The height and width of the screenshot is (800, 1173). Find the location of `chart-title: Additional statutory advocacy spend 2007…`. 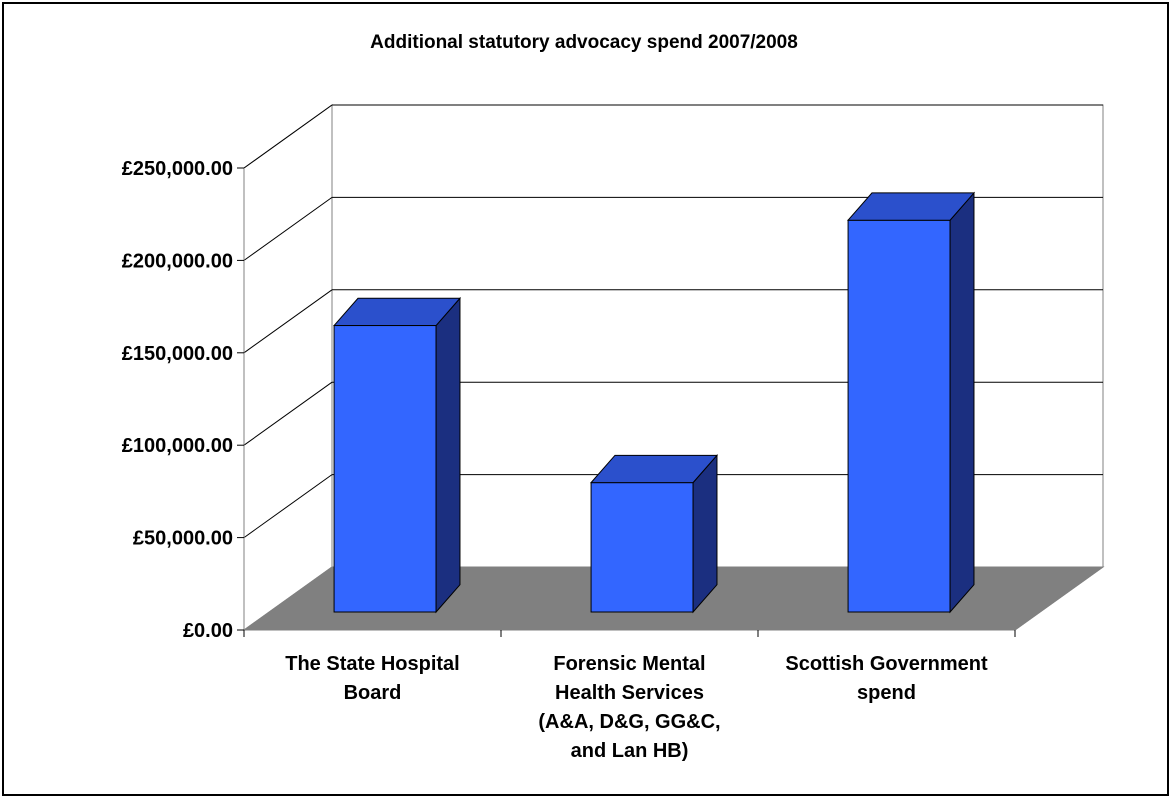

chart-title: Additional statutory advocacy spend 2007… is located at coordinates (584, 42).